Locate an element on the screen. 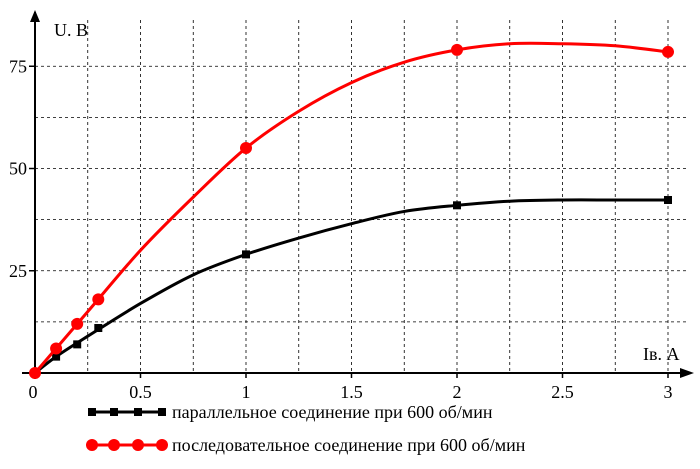  legend-label-0: параллельное соединение при 600 об/мин is located at coordinates (332, 412).